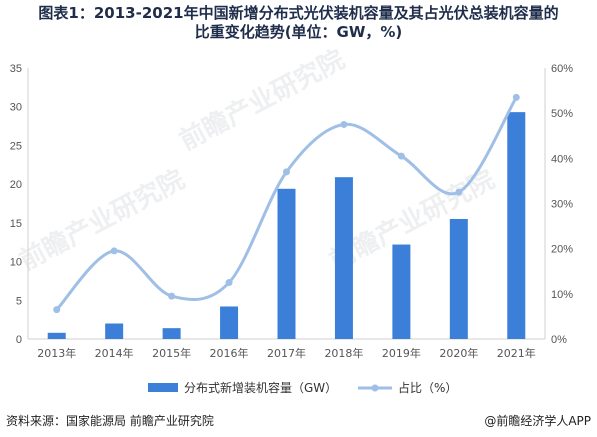 The height and width of the screenshot is (437, 597). I want to click on y-left-tick-label: 5, so click(19, 301).